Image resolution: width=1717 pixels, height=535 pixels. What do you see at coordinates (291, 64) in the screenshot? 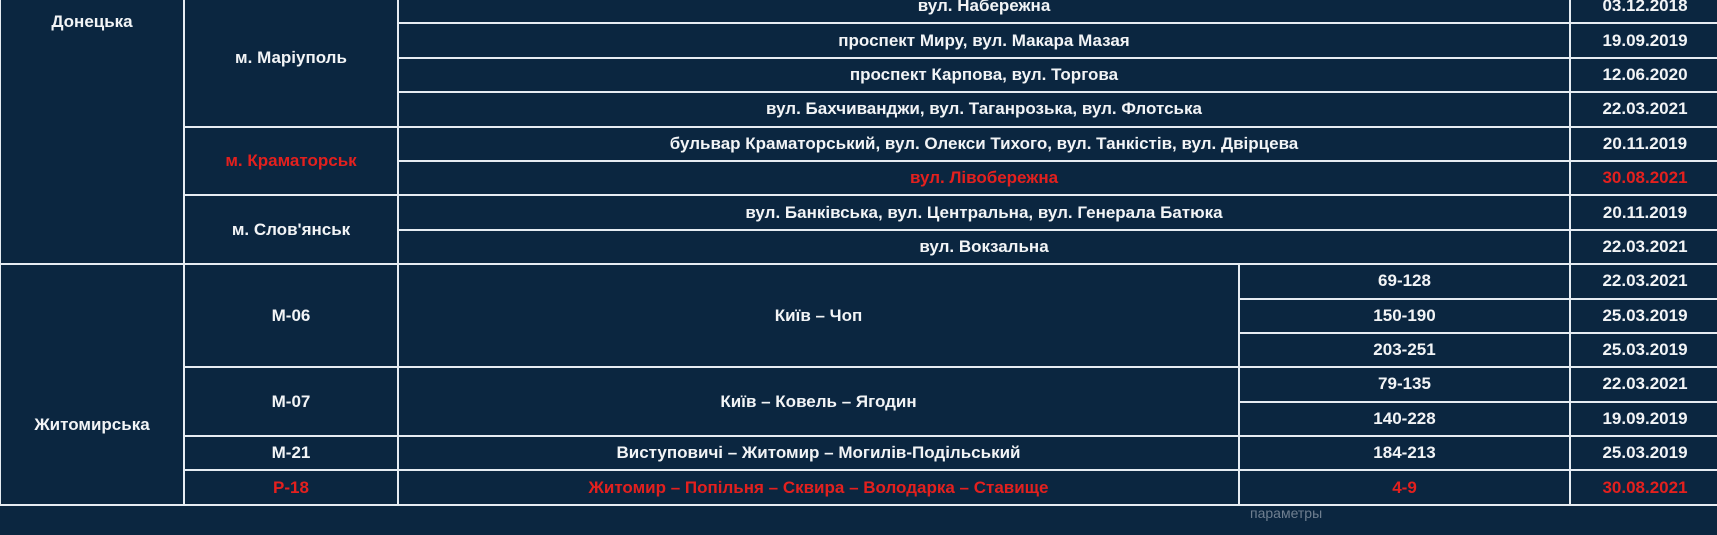
I see `city-cell: м. Маріуполь` at bounding box center [291, 64].